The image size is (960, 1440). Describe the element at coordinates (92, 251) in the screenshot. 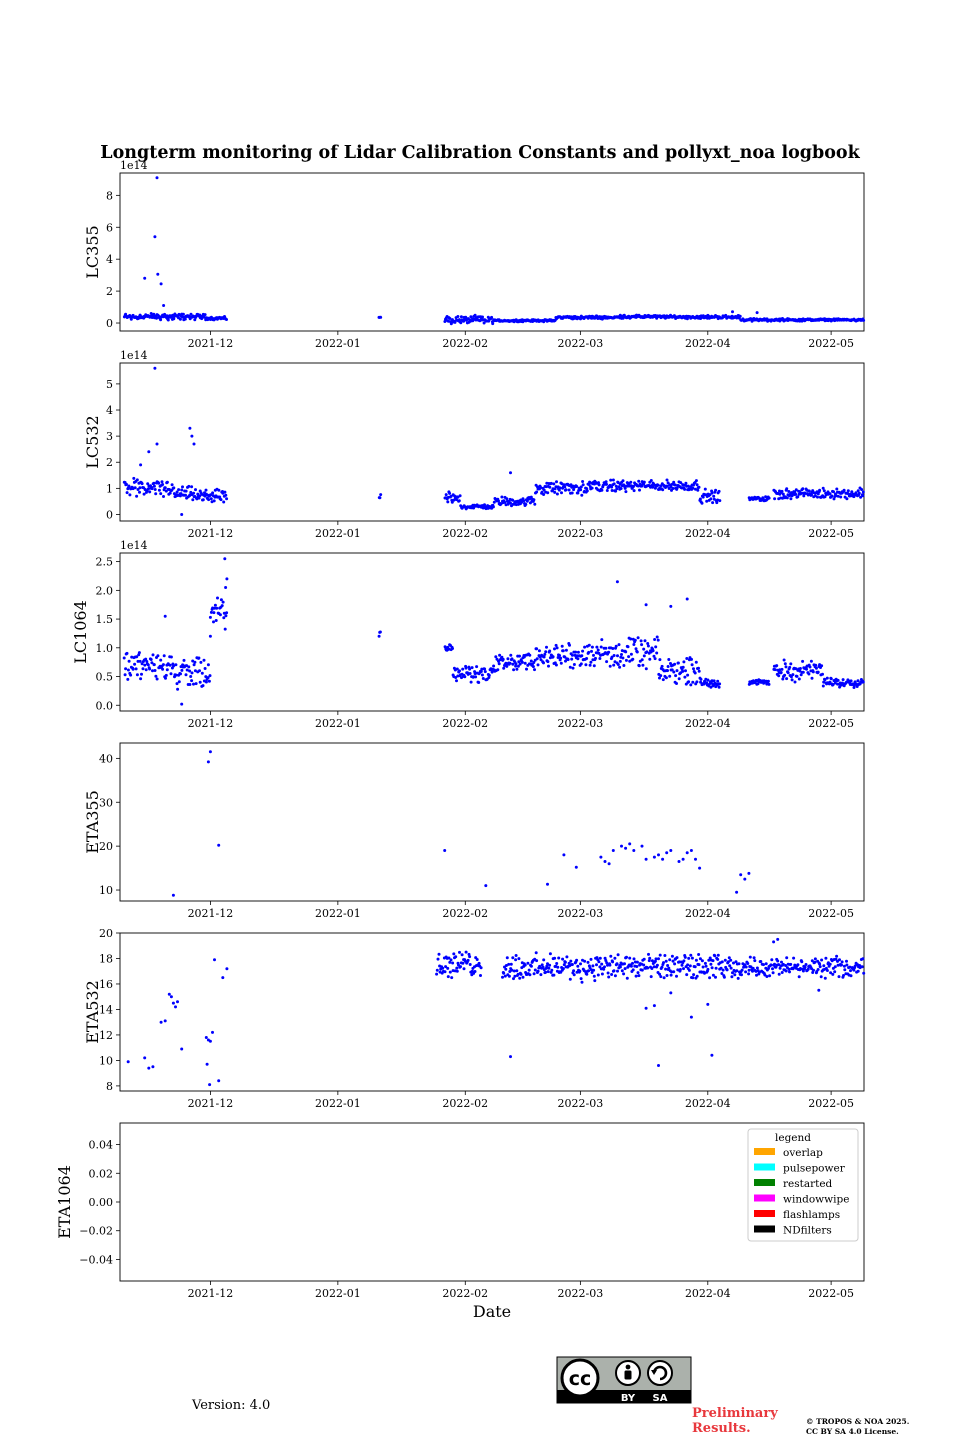

I see `y-axis-label: LC355` at that location.